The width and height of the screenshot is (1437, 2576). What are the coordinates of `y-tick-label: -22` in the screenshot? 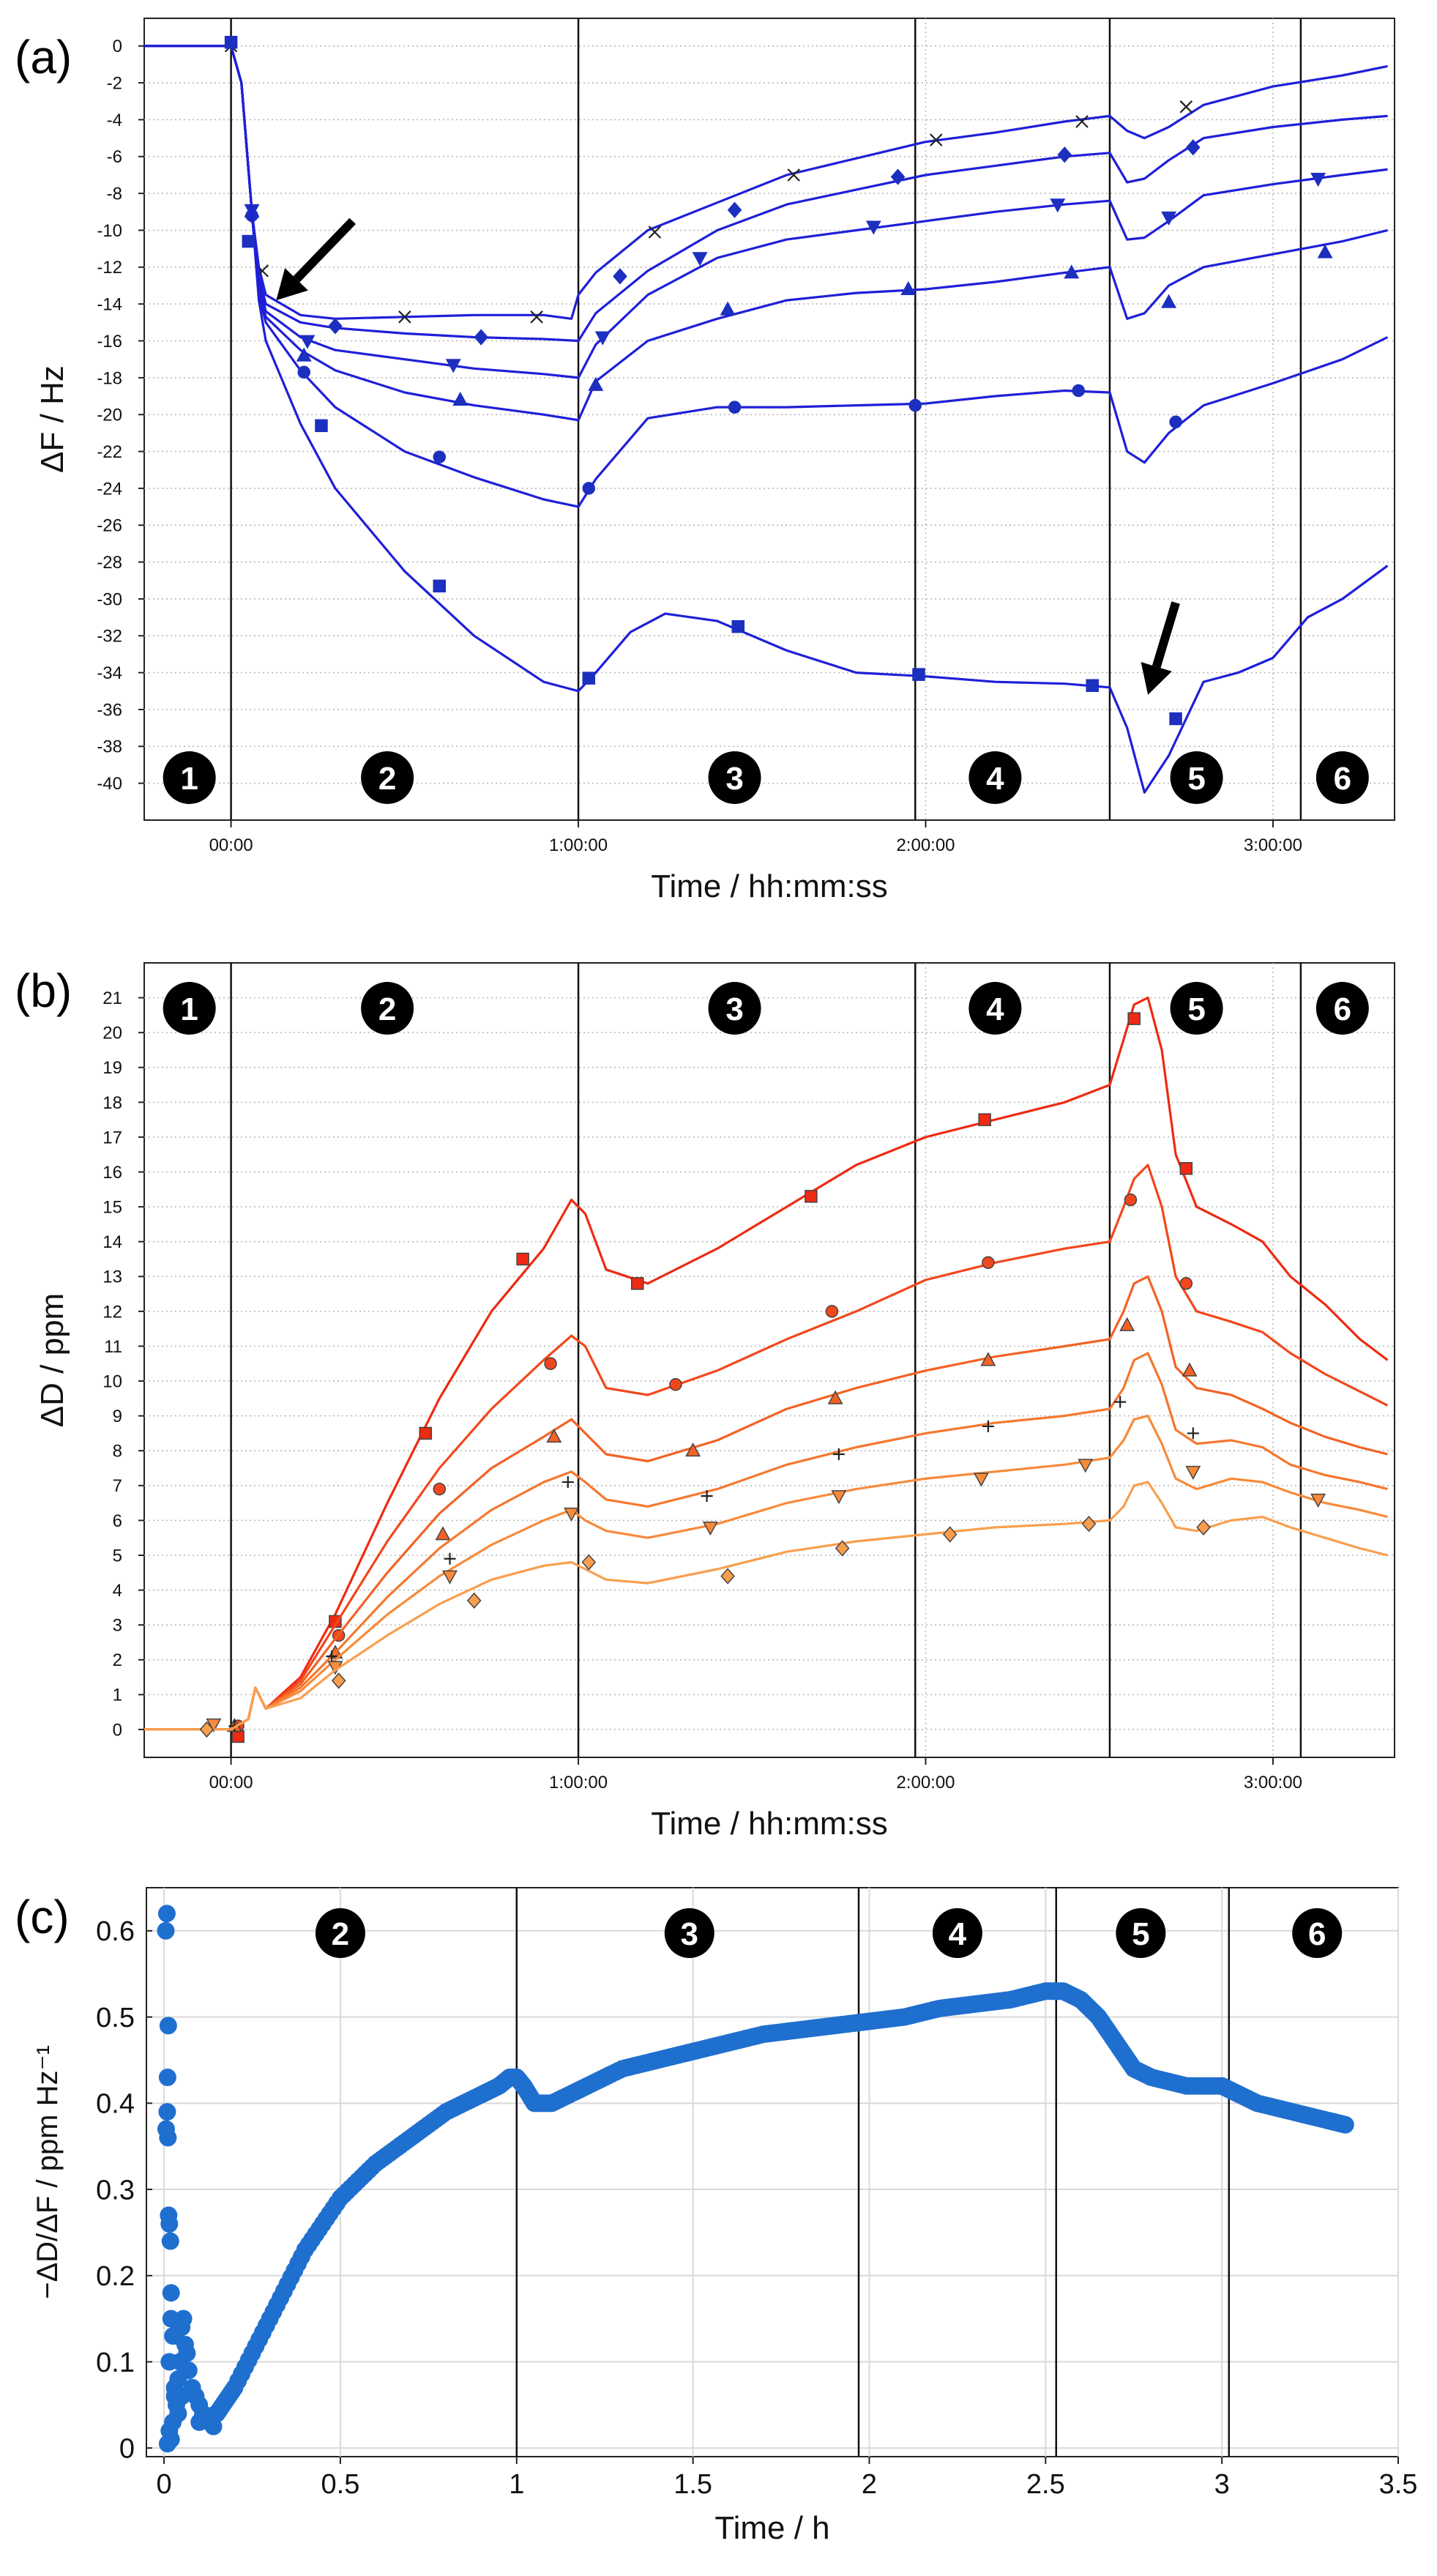 It's located at (109, 452).